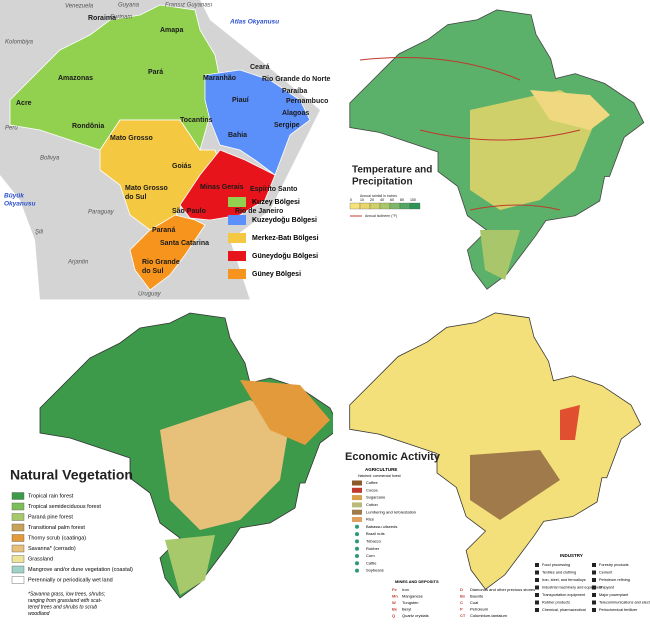  Describe the element at coordinates (556, 603) in the screenshot. I see `legend-label: Rubber products` at that location.